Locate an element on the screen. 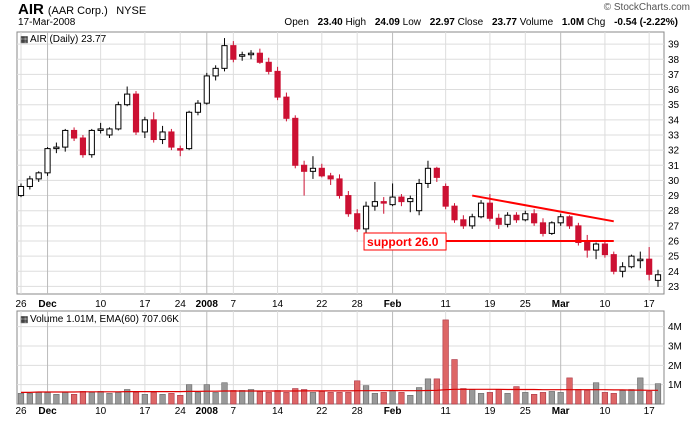 The width and height of the screenshot is (700, 421). price-x-tick-label: 24 is located at coordinates (181, 304).